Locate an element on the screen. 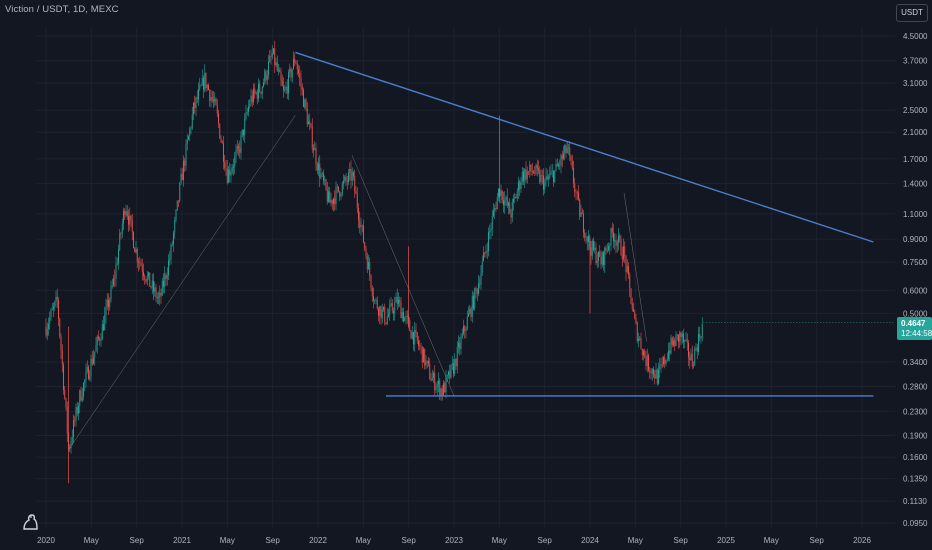 This screenshot has width=932, height=550. time-tick-label: May is located at coordinates (227, 540).